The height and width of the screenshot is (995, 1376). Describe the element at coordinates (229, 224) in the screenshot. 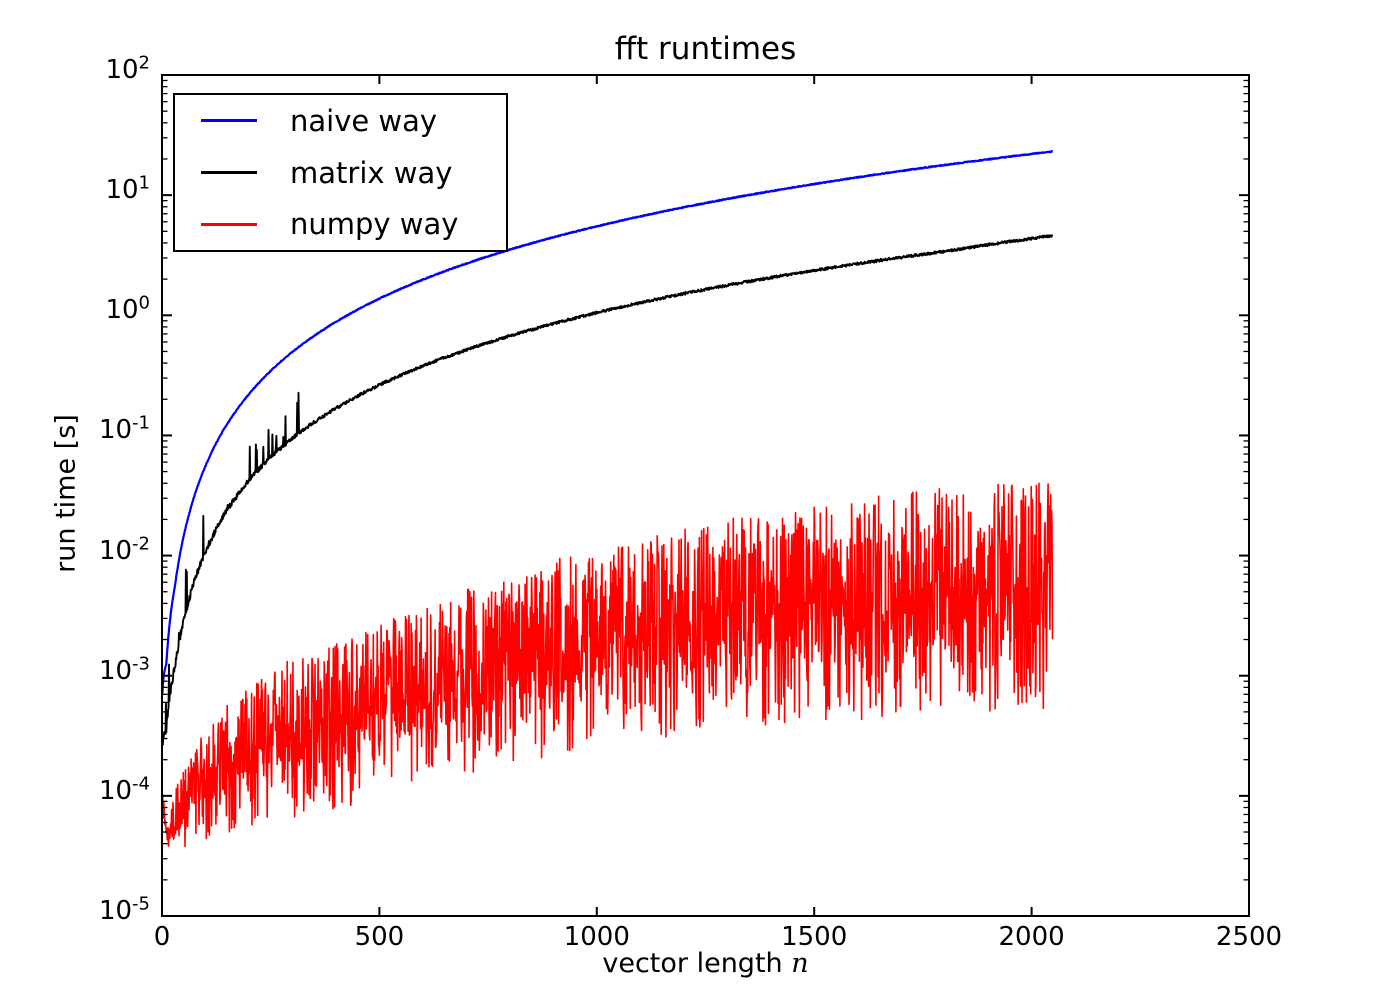

I see `legend-line-sample-numpy` at that location.